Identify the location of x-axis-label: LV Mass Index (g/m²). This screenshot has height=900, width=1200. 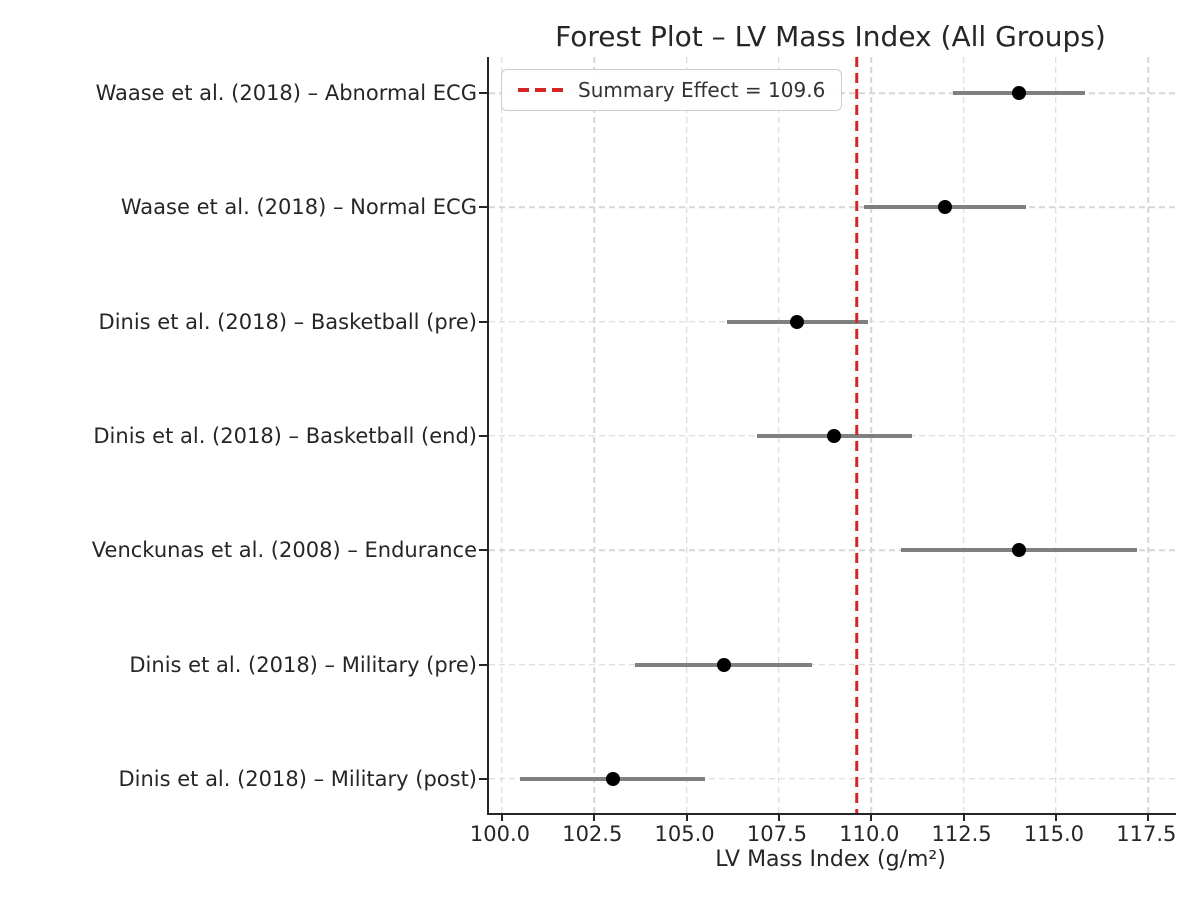
(830, 859).